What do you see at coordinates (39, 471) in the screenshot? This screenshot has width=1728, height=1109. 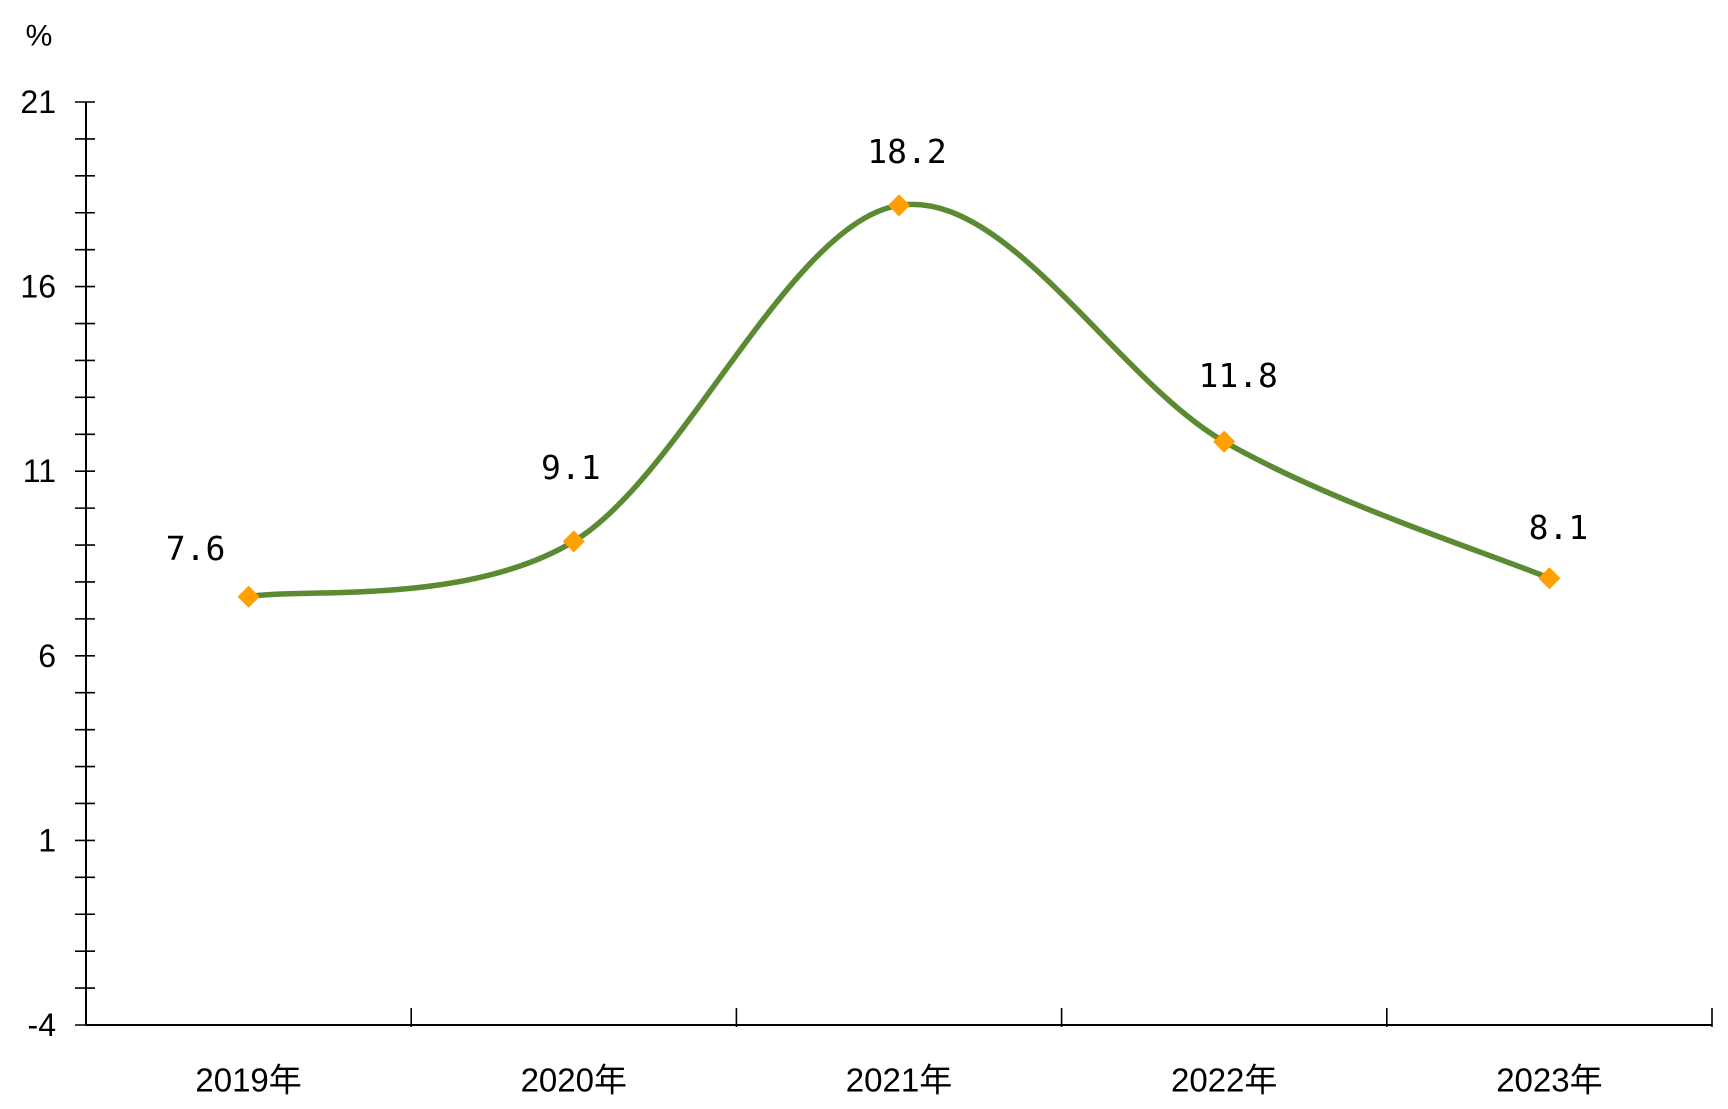 I see `y-axis-tick-label: 11` at bounding box center [39, 471].